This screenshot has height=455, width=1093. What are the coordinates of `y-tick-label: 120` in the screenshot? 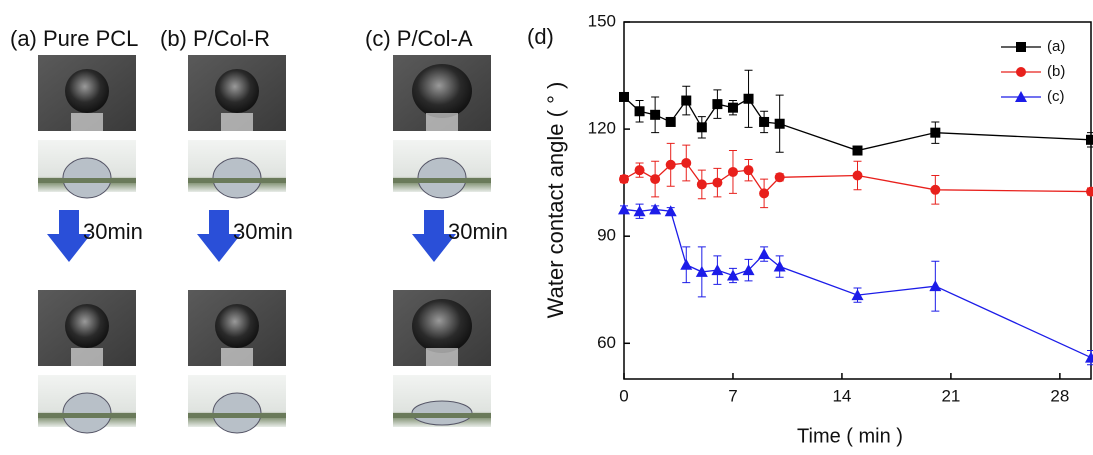 It's located at (602, 128).